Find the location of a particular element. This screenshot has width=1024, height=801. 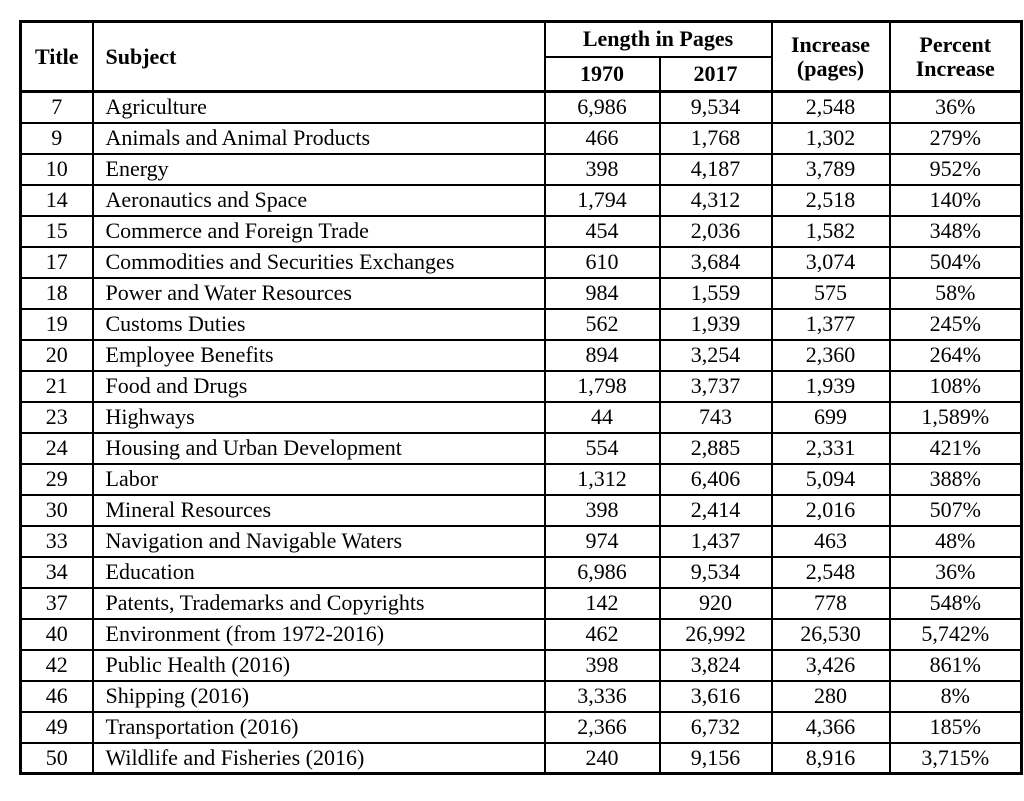

title-cell: 29 is located at coordinates (56, 479).